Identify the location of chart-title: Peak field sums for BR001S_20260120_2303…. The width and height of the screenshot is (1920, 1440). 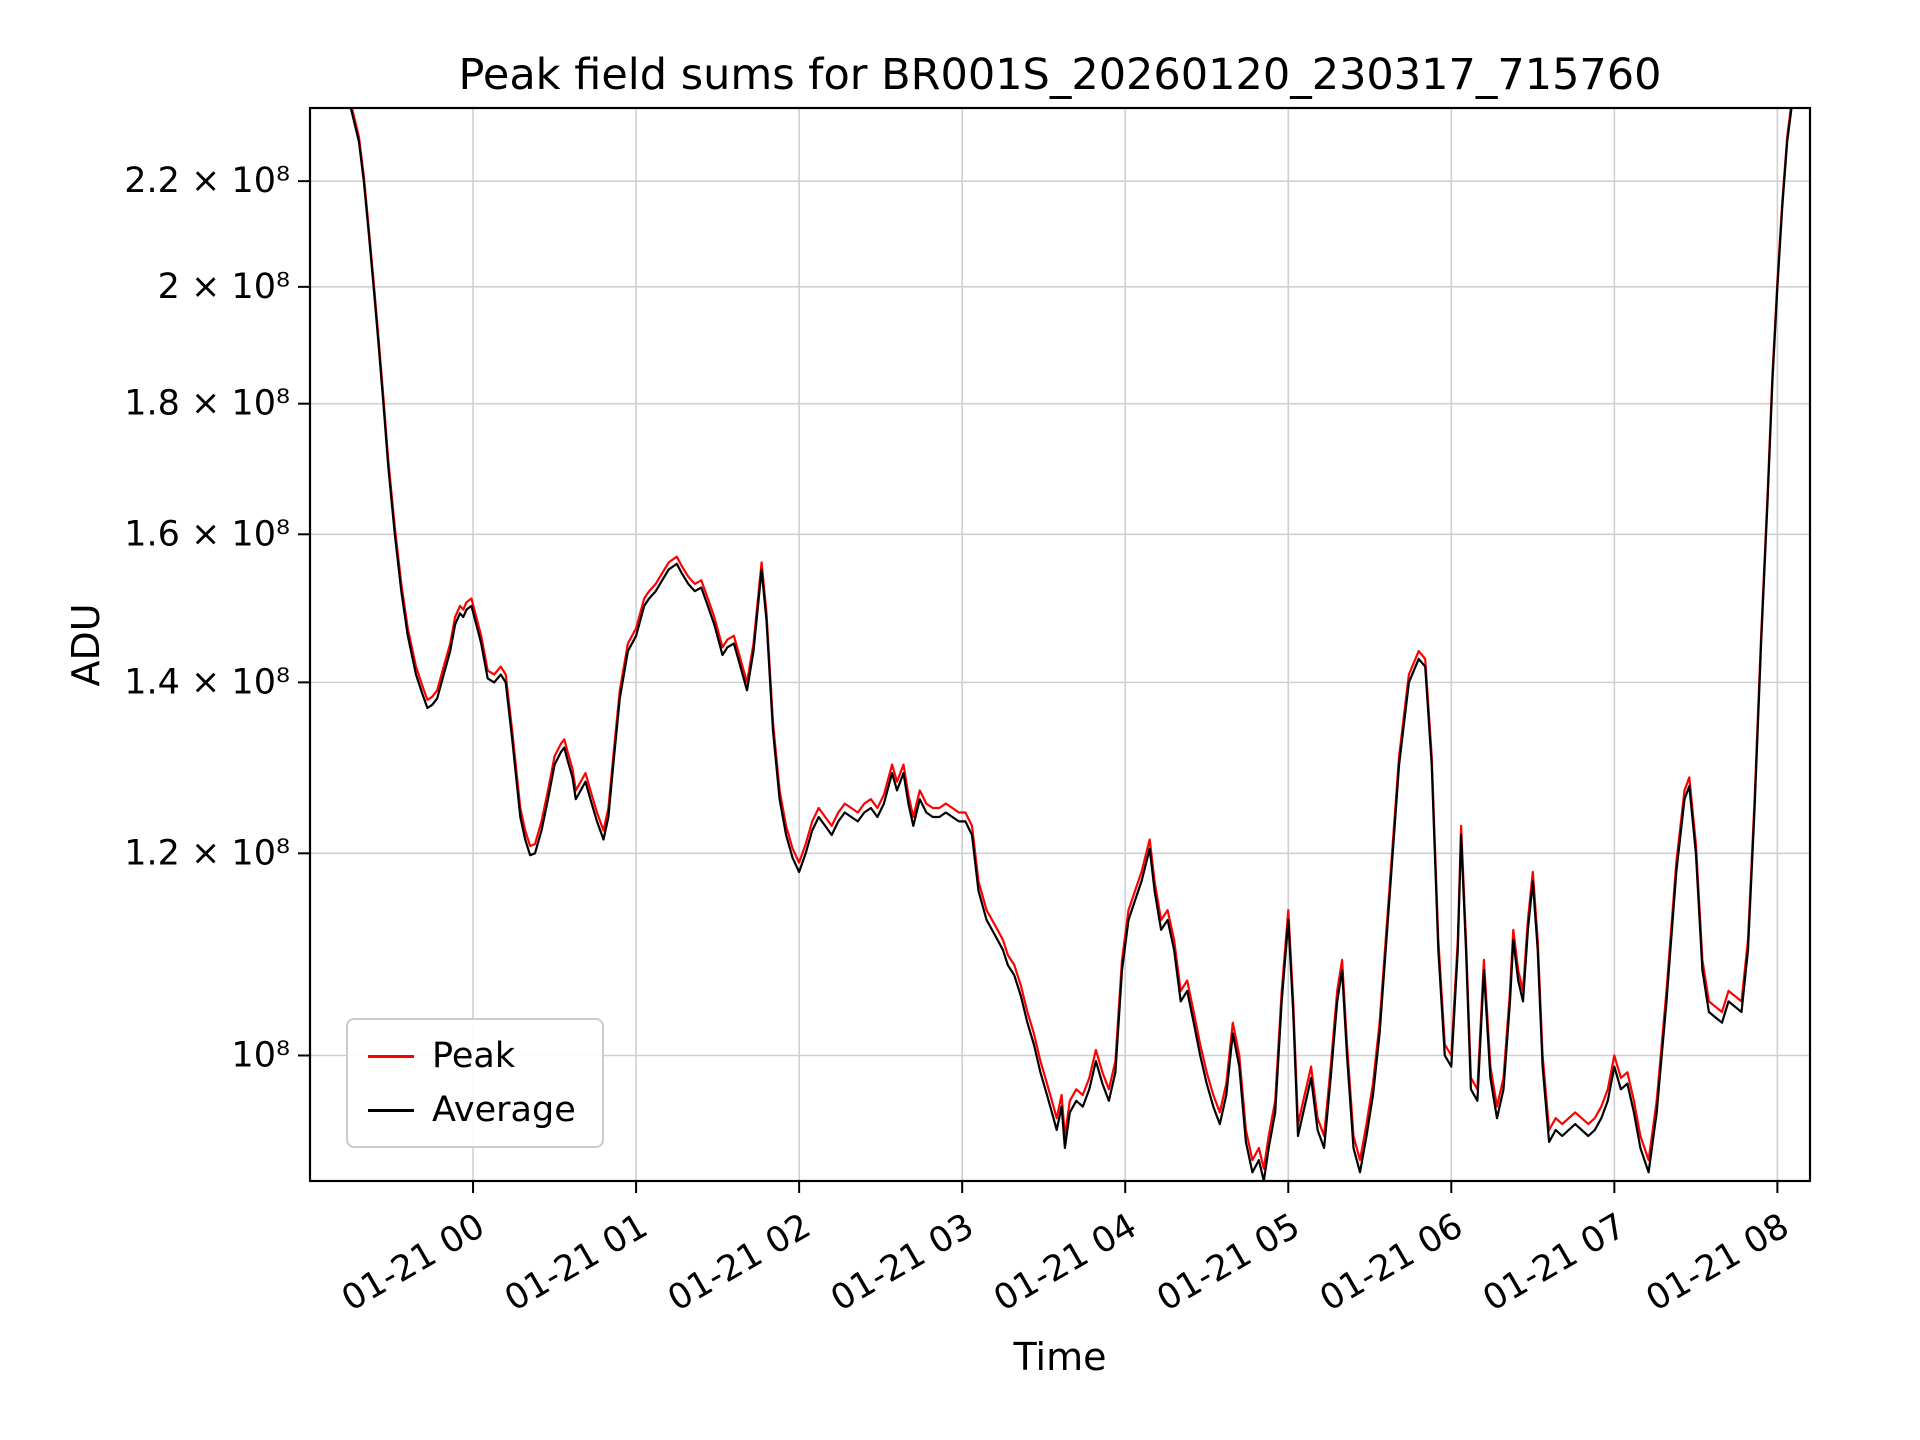
(1060, 75).